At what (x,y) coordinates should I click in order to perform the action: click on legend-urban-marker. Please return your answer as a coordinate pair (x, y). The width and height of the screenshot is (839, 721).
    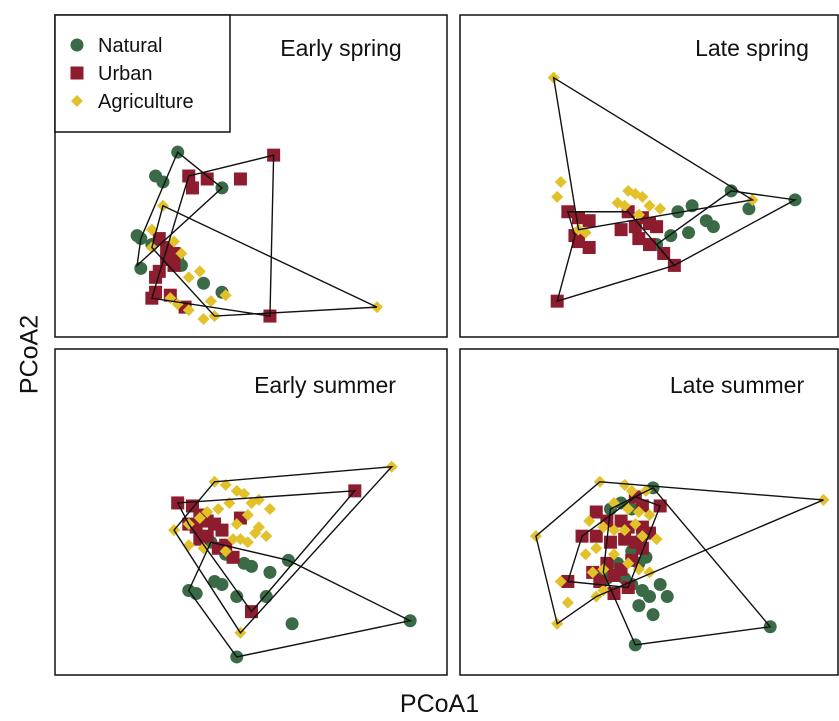
    Looking at the image, I should click on (77, 73).